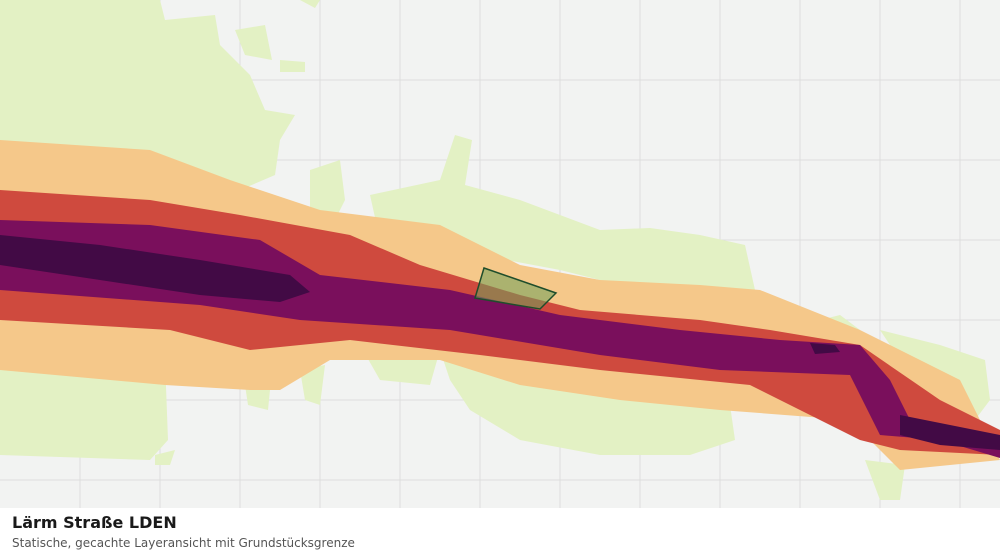 This screenshot has height=560, width=1000. Describe the element at coordinates (516, 288) in the screenshot. I see `parcel-boundary` at that location.